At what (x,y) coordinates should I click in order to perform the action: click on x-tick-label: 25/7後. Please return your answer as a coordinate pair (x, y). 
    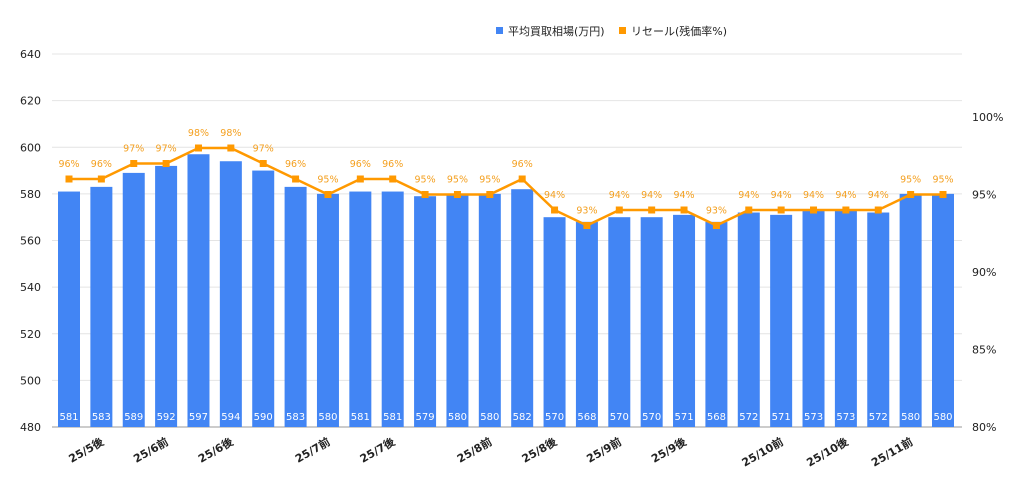
    Looking at the image, I should click on (377, 450).